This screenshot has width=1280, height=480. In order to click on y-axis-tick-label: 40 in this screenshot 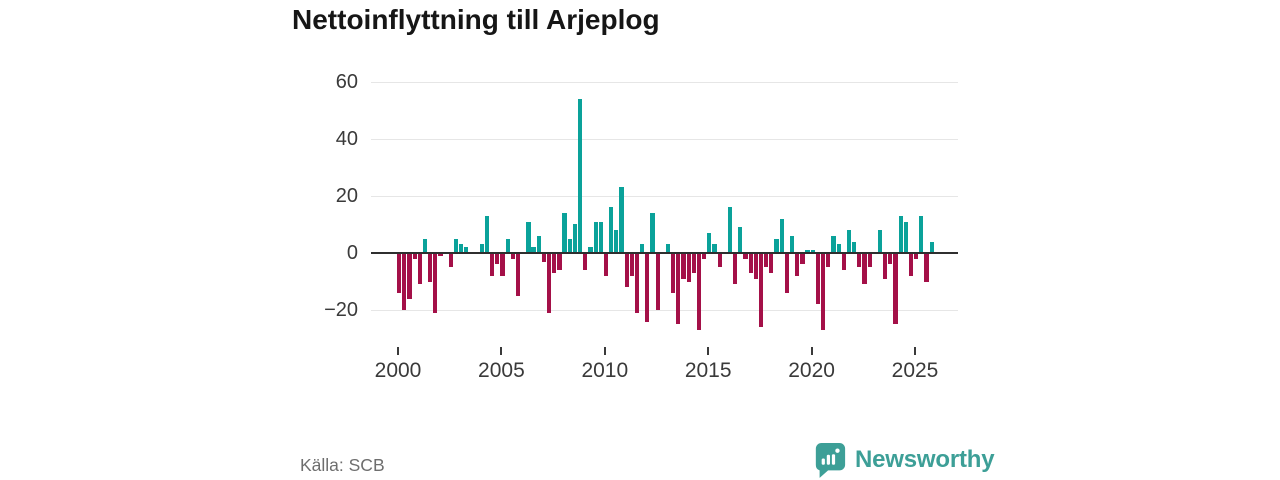, I will do `click(346, 138)`.